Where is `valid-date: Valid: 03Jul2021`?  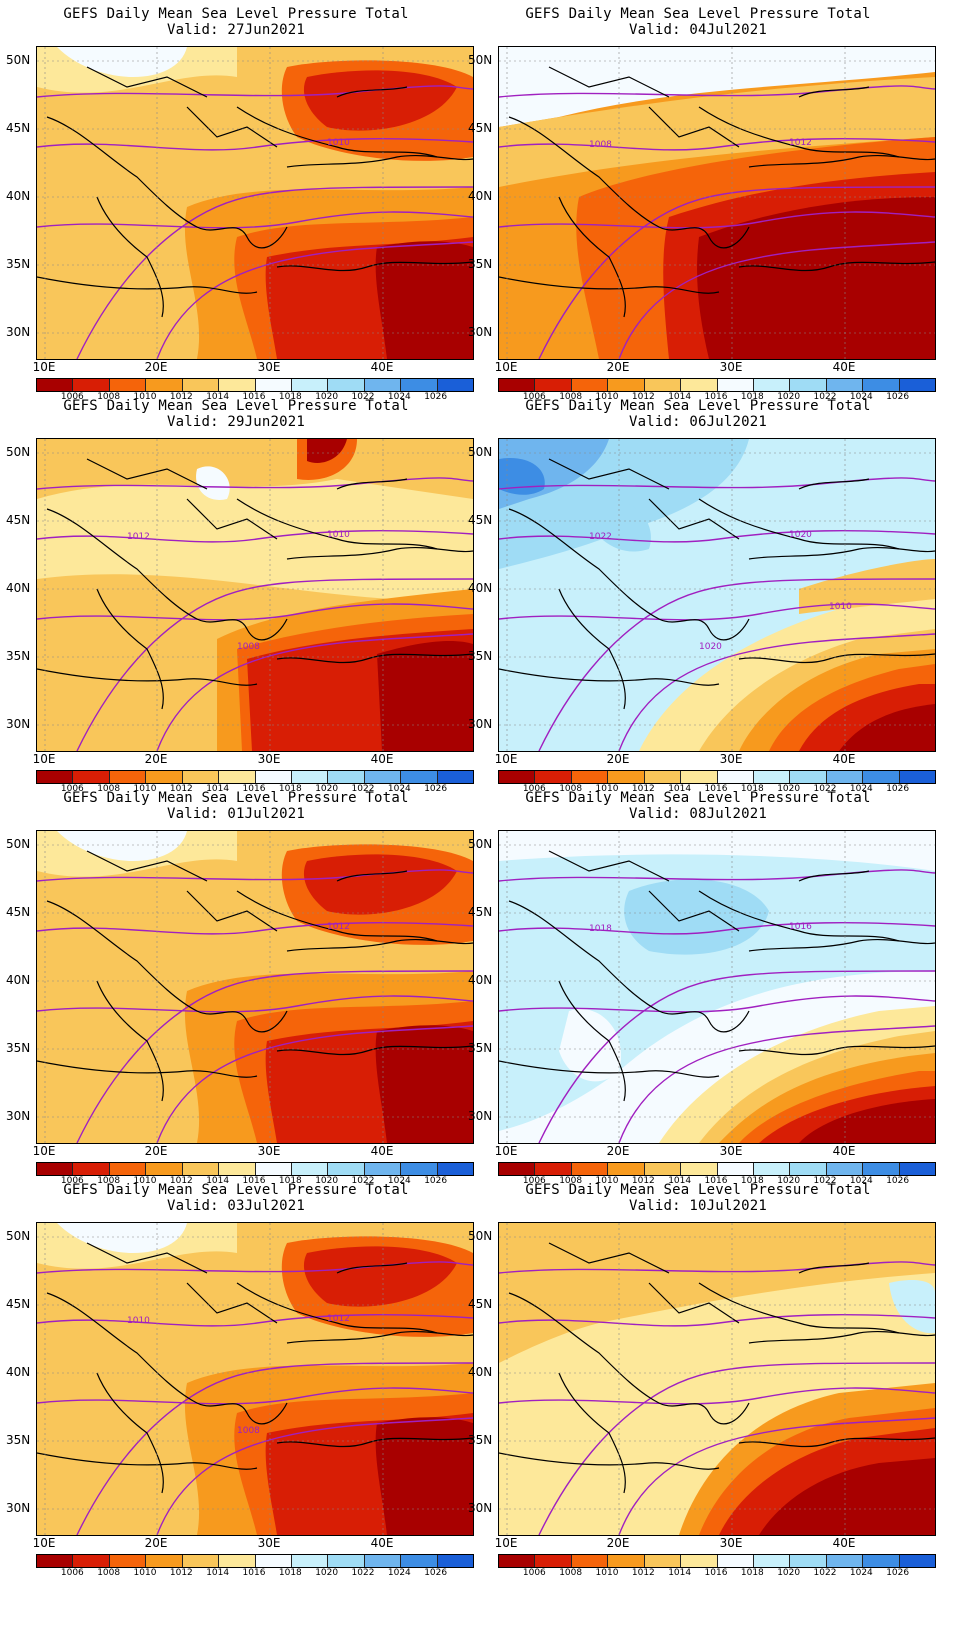 valid-date: Valid: 03Jul2021 is located at coordinates (236, 1206).